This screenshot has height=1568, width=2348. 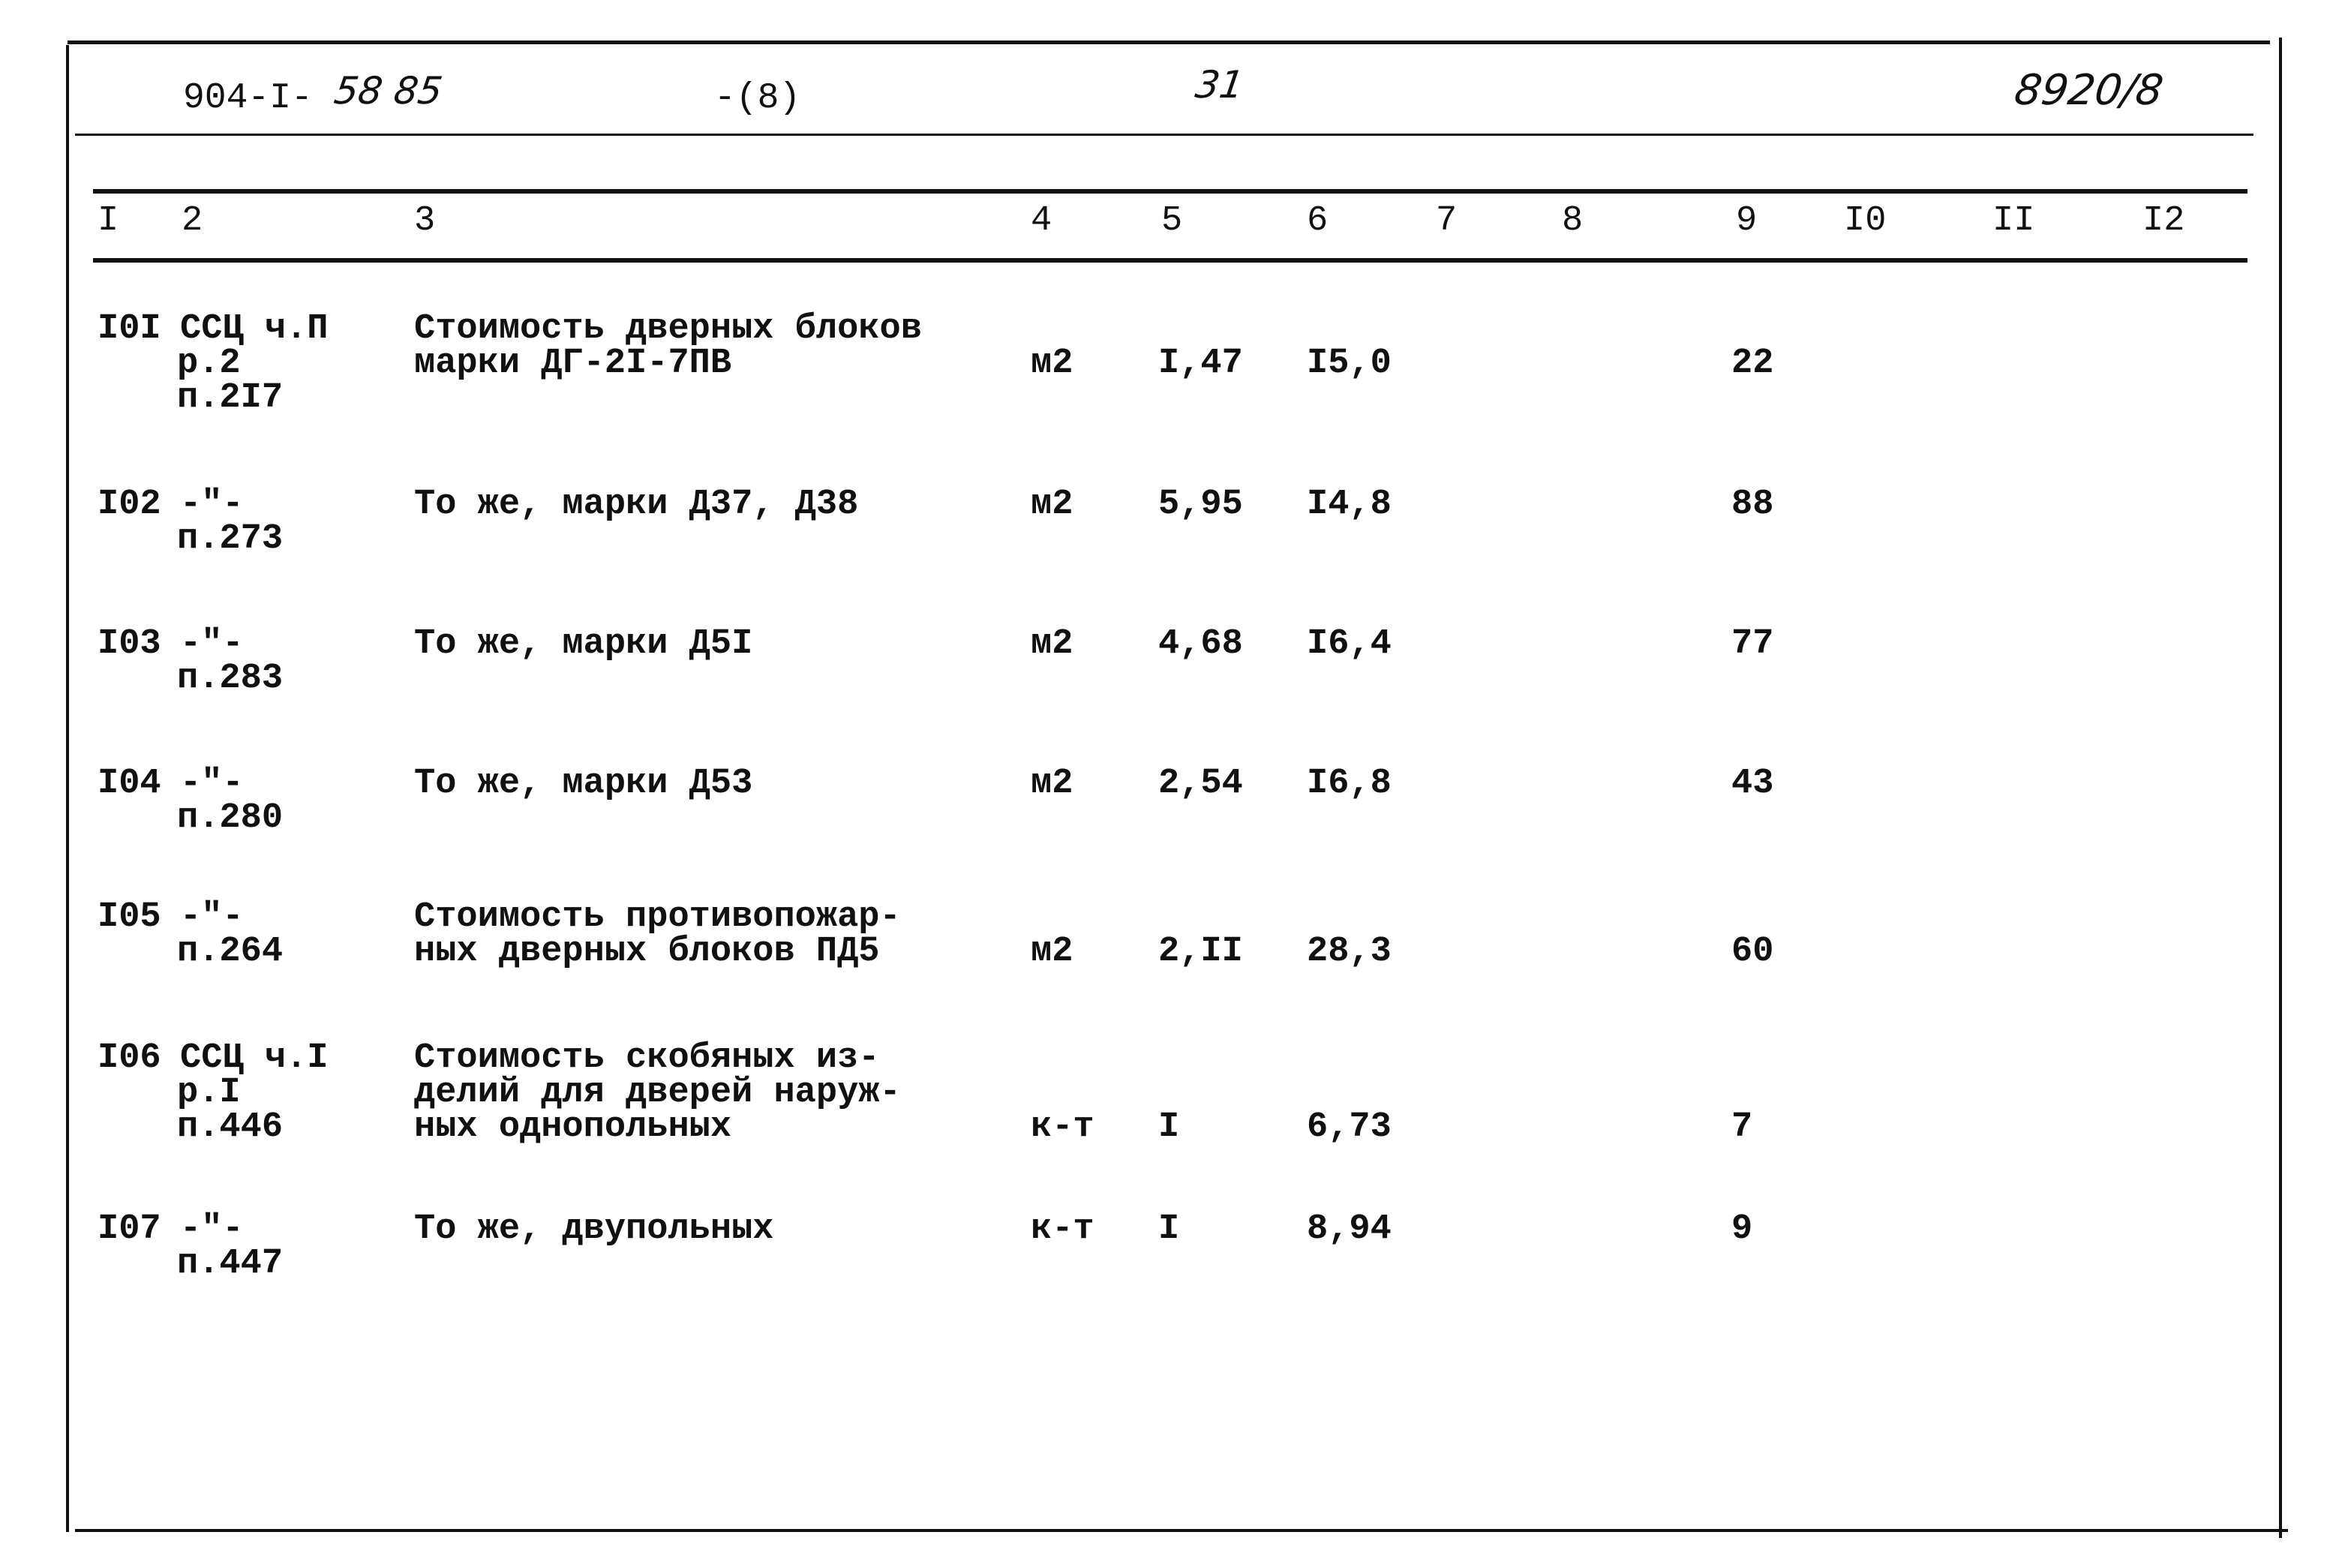 What do you see at coordinates (1350, 505) in the screenshot?
I see `unit-price: I4,8` at bounding box center [1350, 505].